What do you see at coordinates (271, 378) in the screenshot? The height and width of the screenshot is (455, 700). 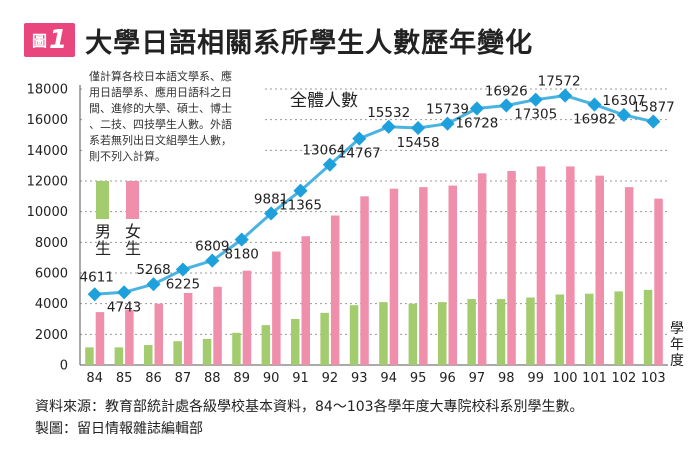 I see `x-tick-label: 90` at bounding box center [271, 378].